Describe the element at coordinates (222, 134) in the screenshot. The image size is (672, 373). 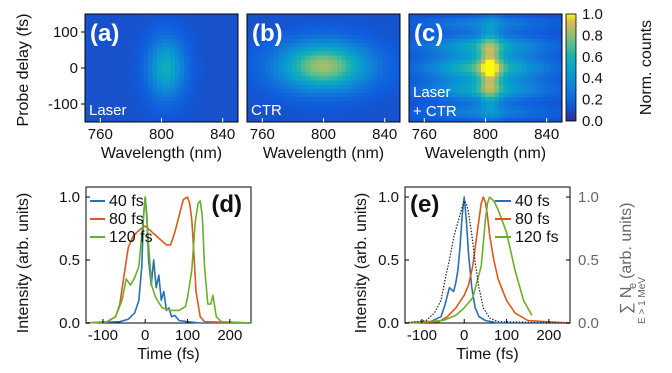
I see `x-tick-label: 840` at that location.